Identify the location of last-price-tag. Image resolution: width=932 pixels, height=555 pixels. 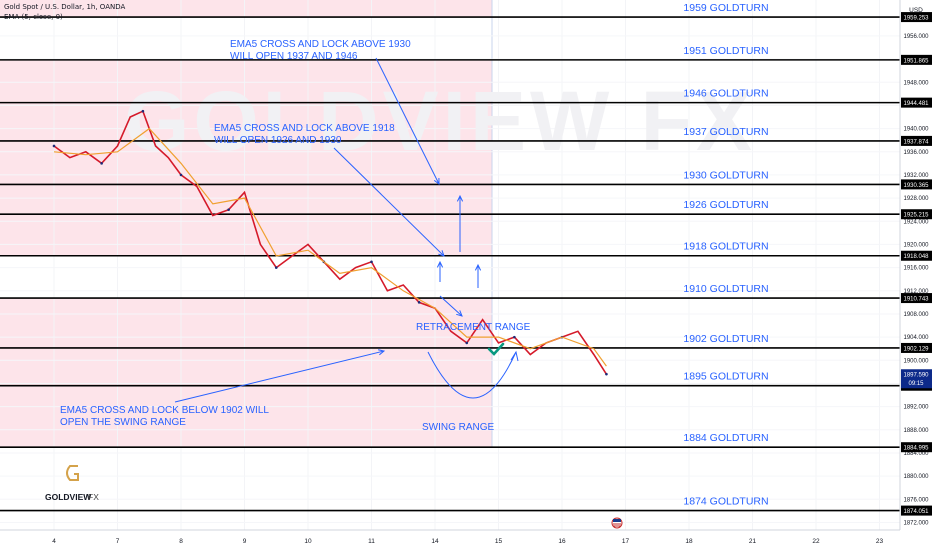
(916, 379).